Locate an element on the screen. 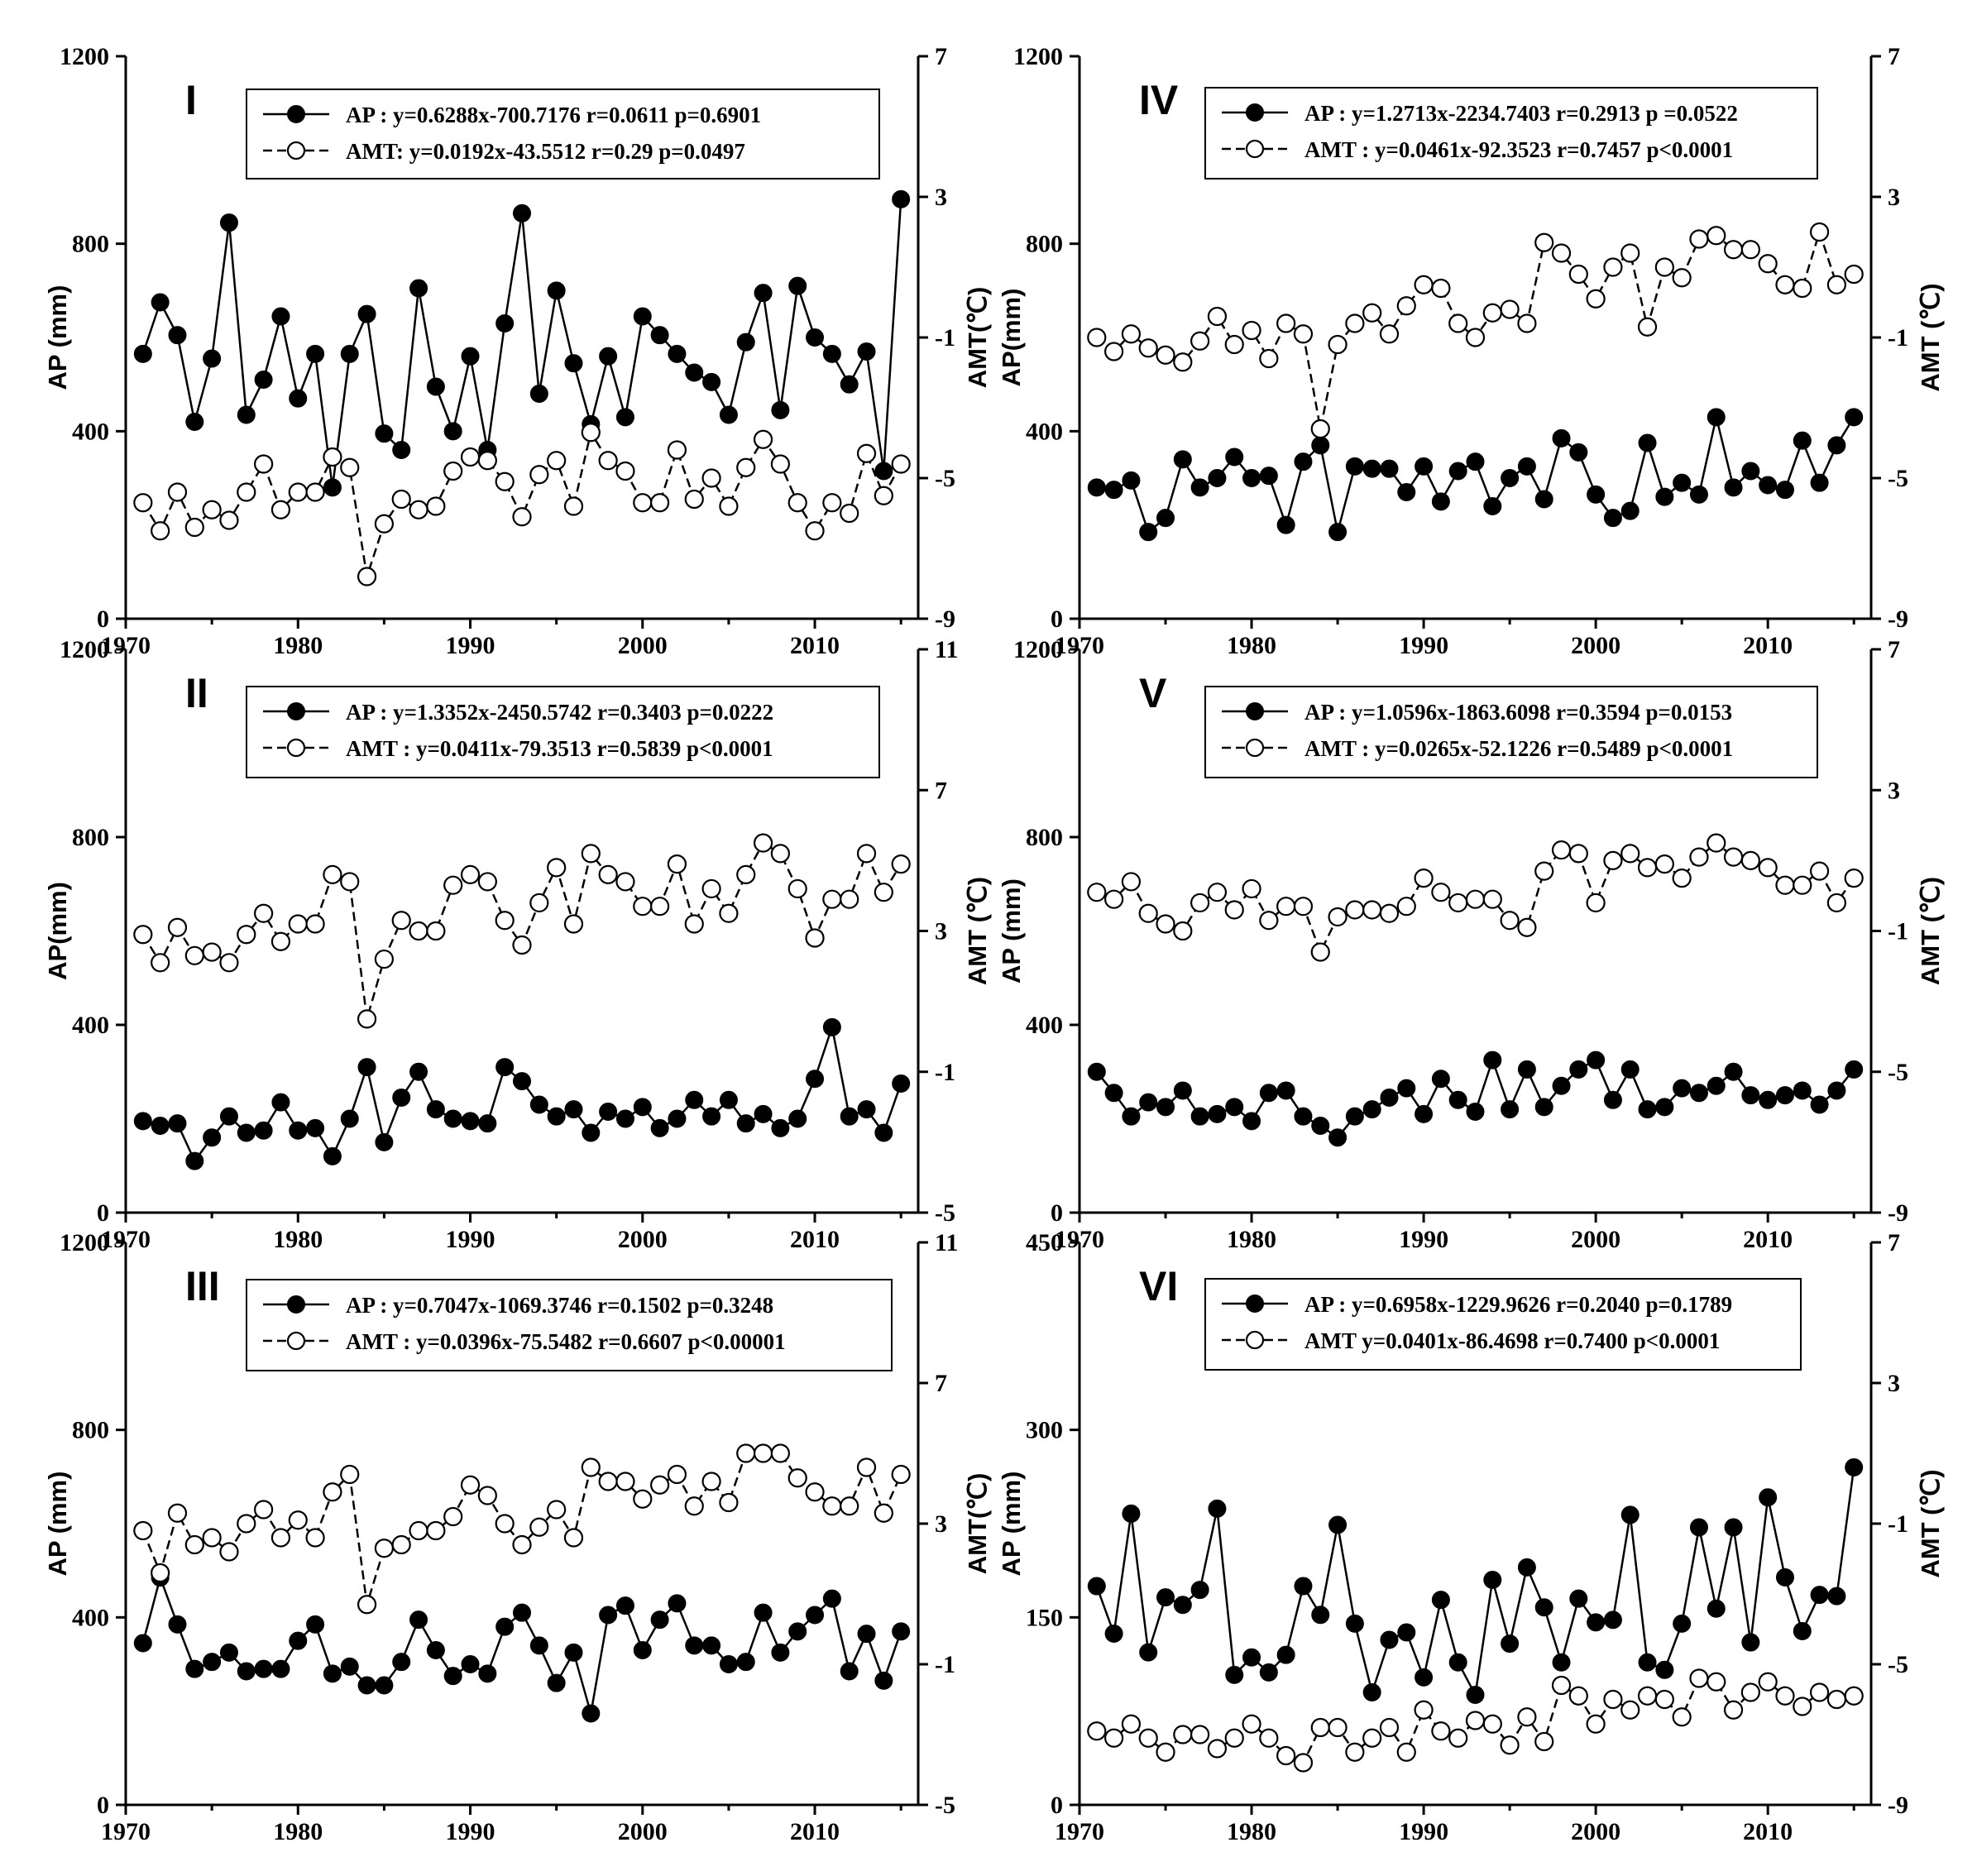 This screenshot has width=1977, height=1876. y2-axis-title: AMT (℃) is located at coordinates (1930, 931).